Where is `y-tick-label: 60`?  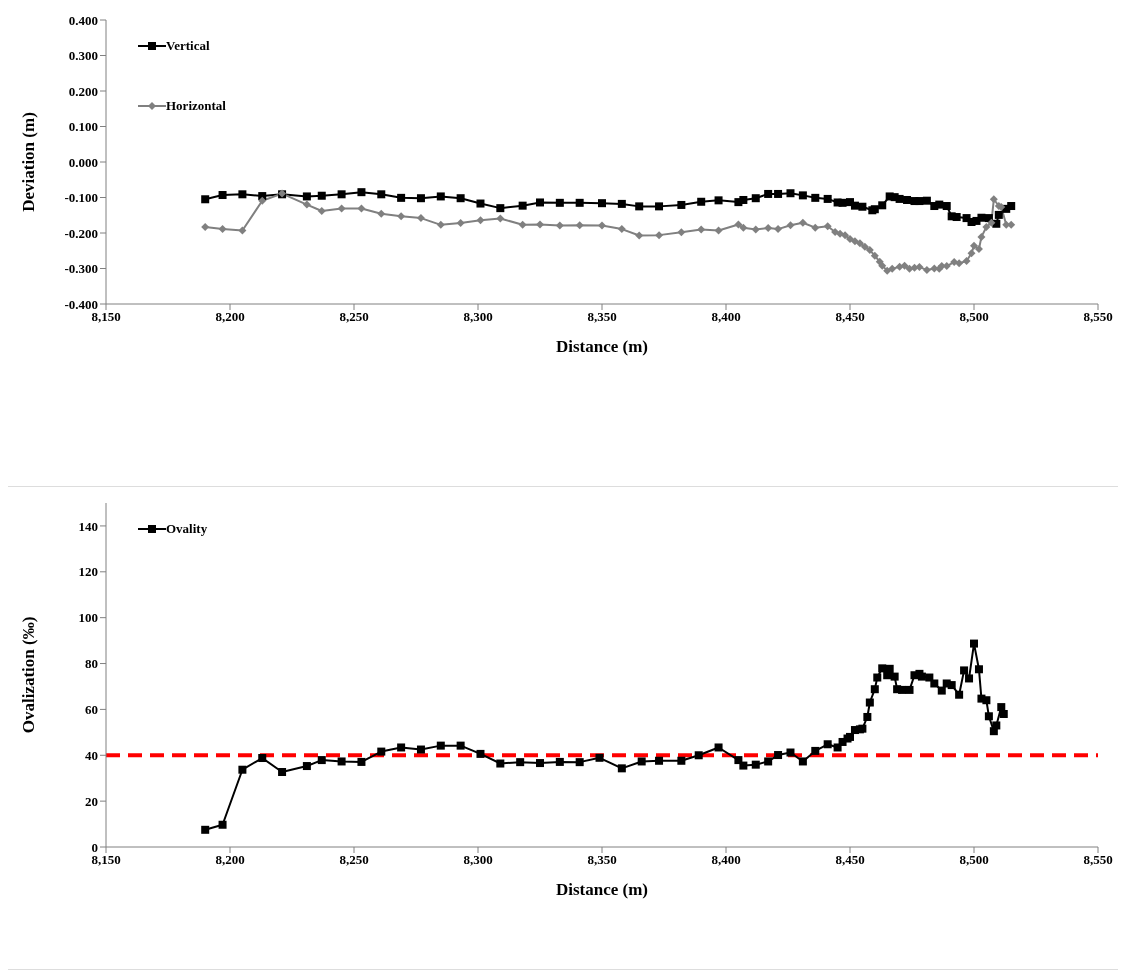
y-tick-label: 60 is located at coordinates (91, 710).